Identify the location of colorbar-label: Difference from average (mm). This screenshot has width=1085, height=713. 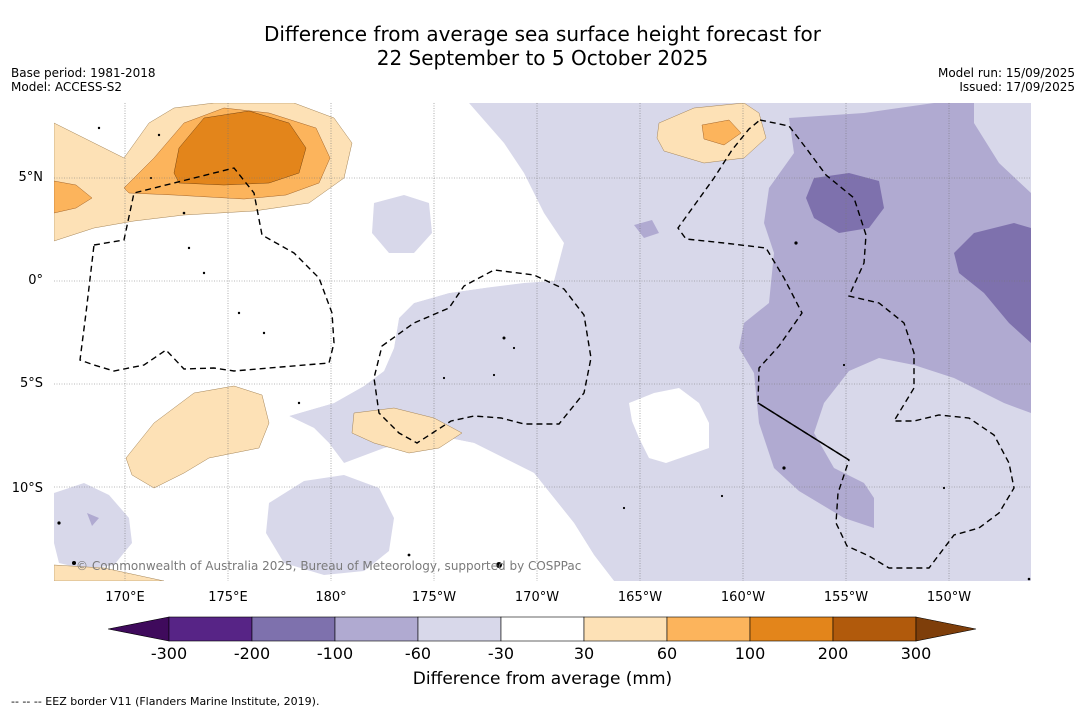
(542, 679).